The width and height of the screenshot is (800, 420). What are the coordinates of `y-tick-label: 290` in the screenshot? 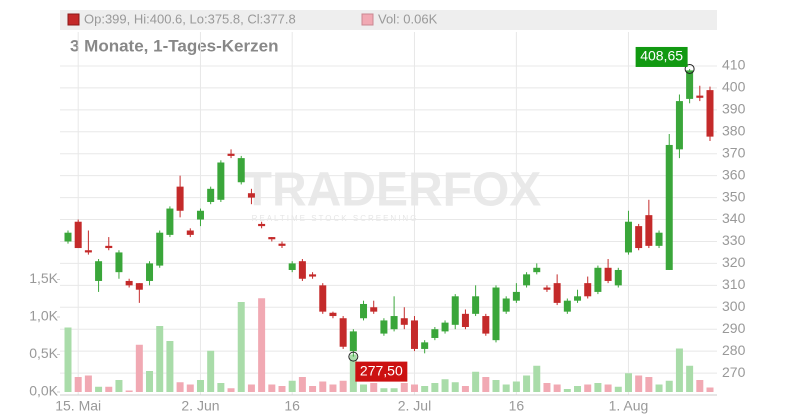 It's located at (734, 328).